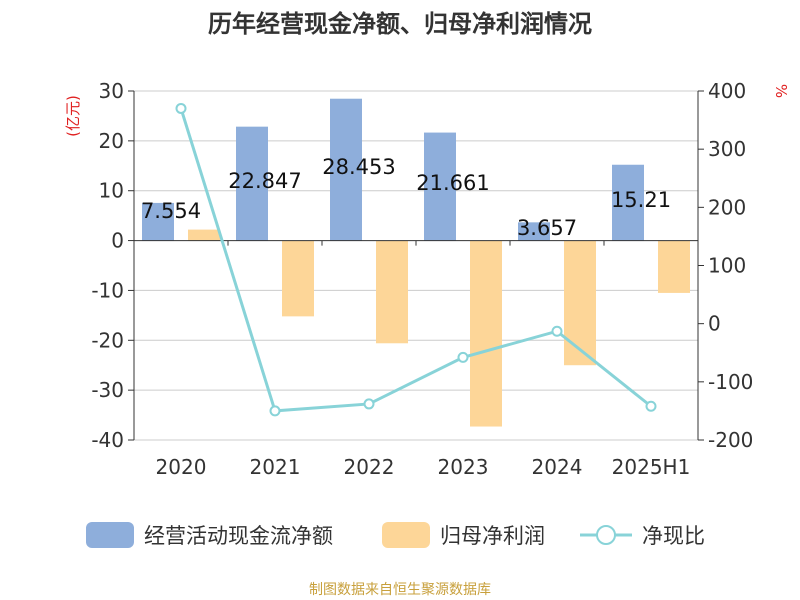 This screenshot has height=600, width=800. I want to click on chart-title: 历年经营现金净额、归母净利润情况, so click(400, 24).